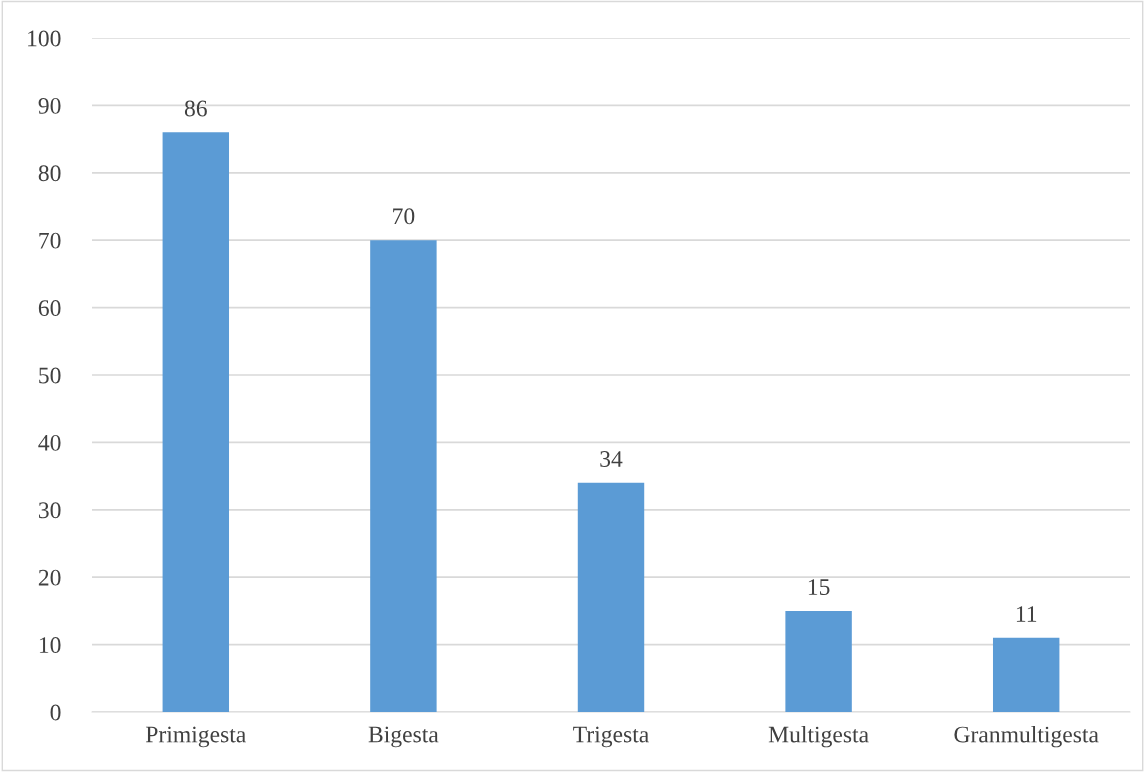  I want to click on x-tick-label: Multigesta, so click(818, 736).